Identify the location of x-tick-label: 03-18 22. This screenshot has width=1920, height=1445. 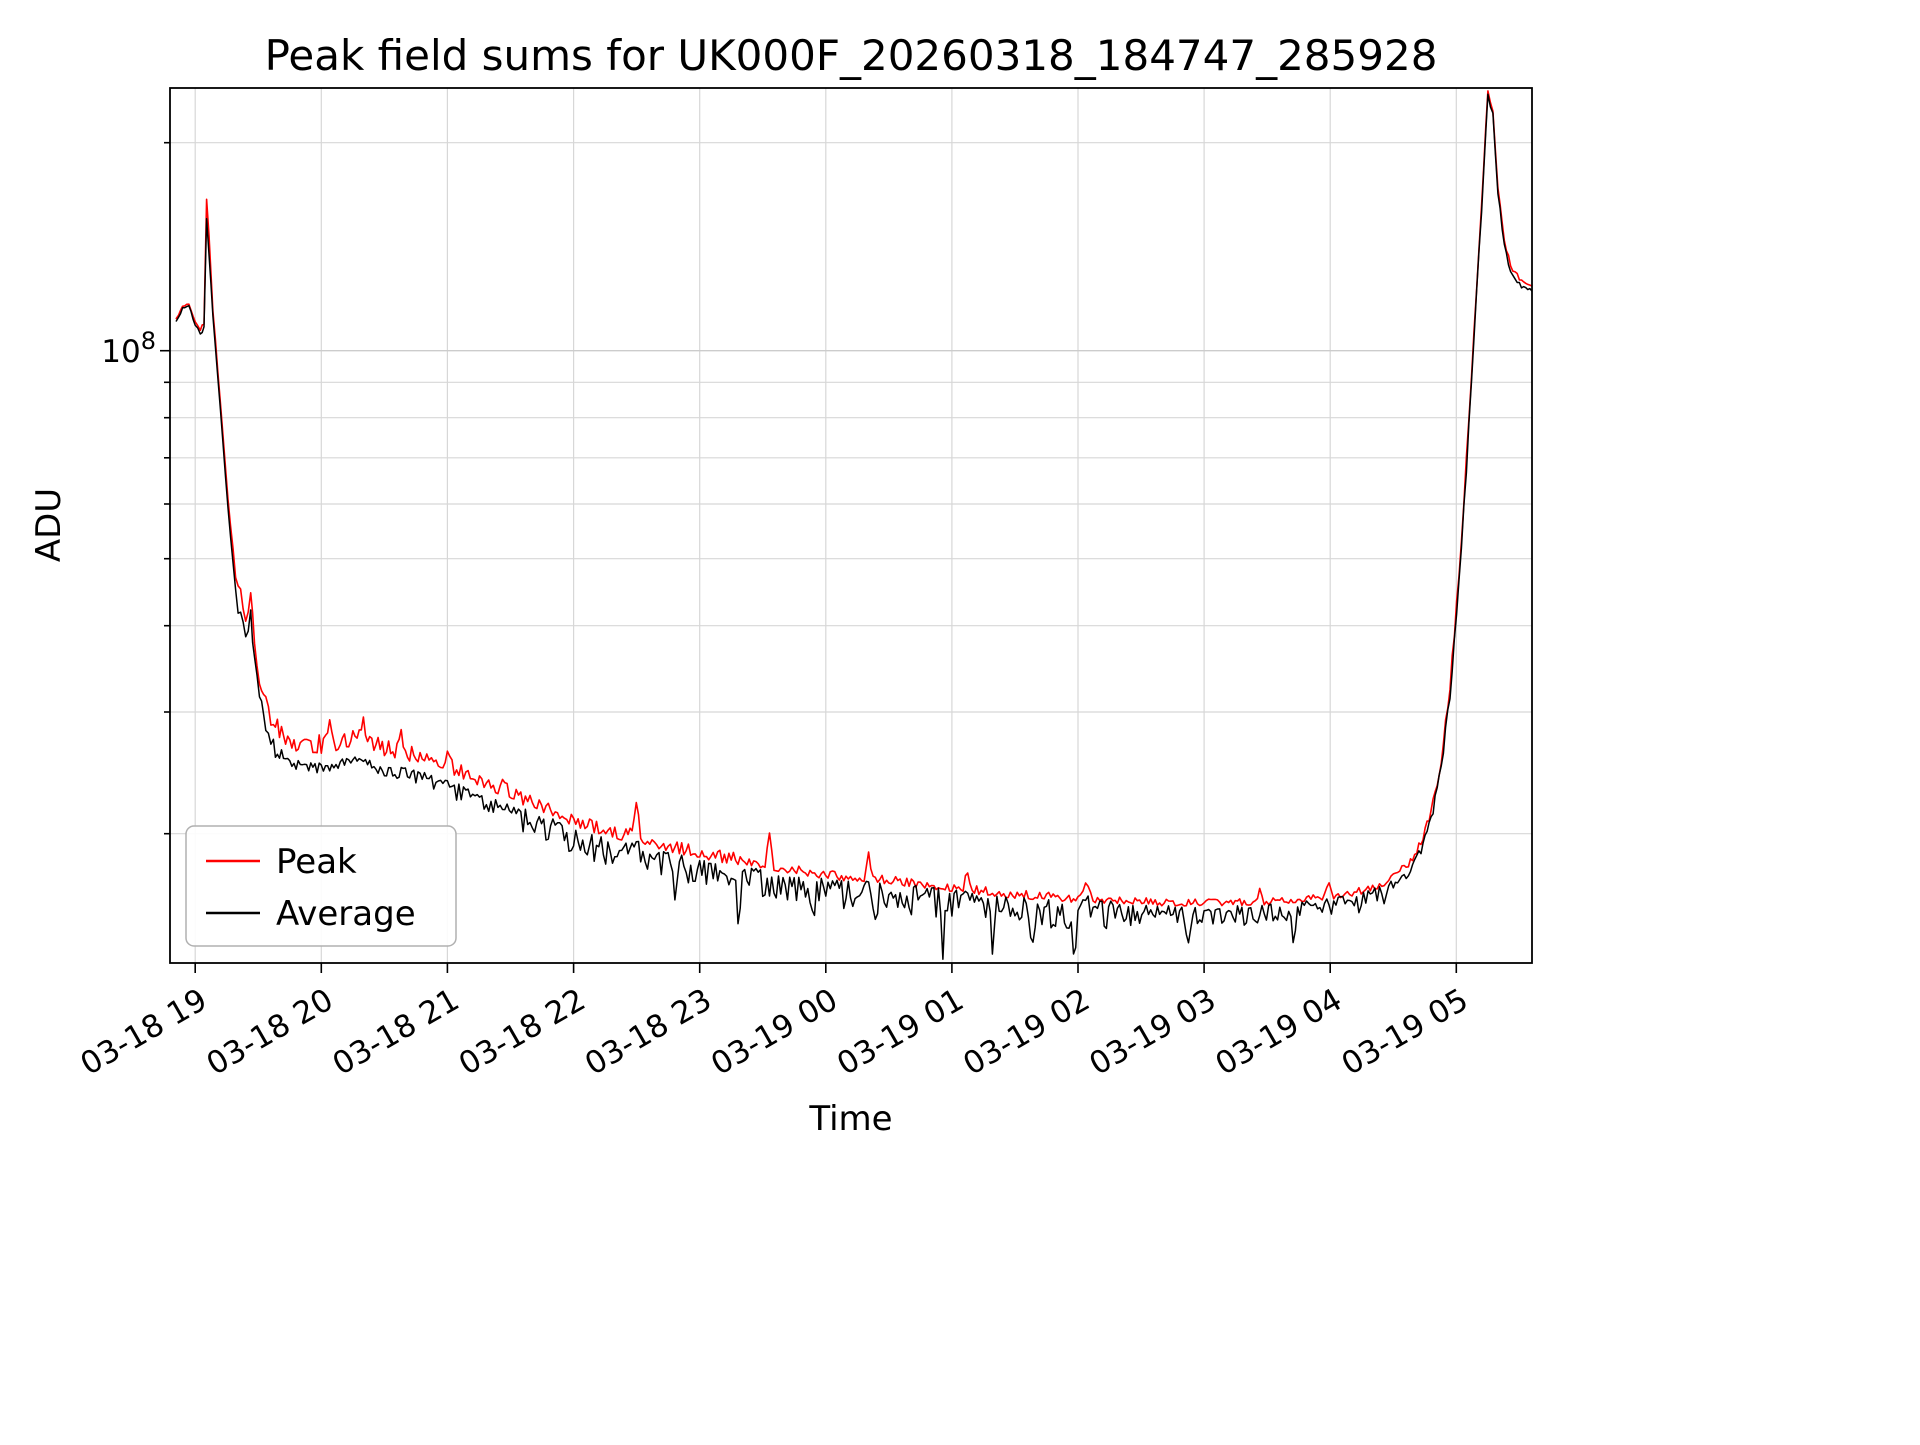
(522, 1032).